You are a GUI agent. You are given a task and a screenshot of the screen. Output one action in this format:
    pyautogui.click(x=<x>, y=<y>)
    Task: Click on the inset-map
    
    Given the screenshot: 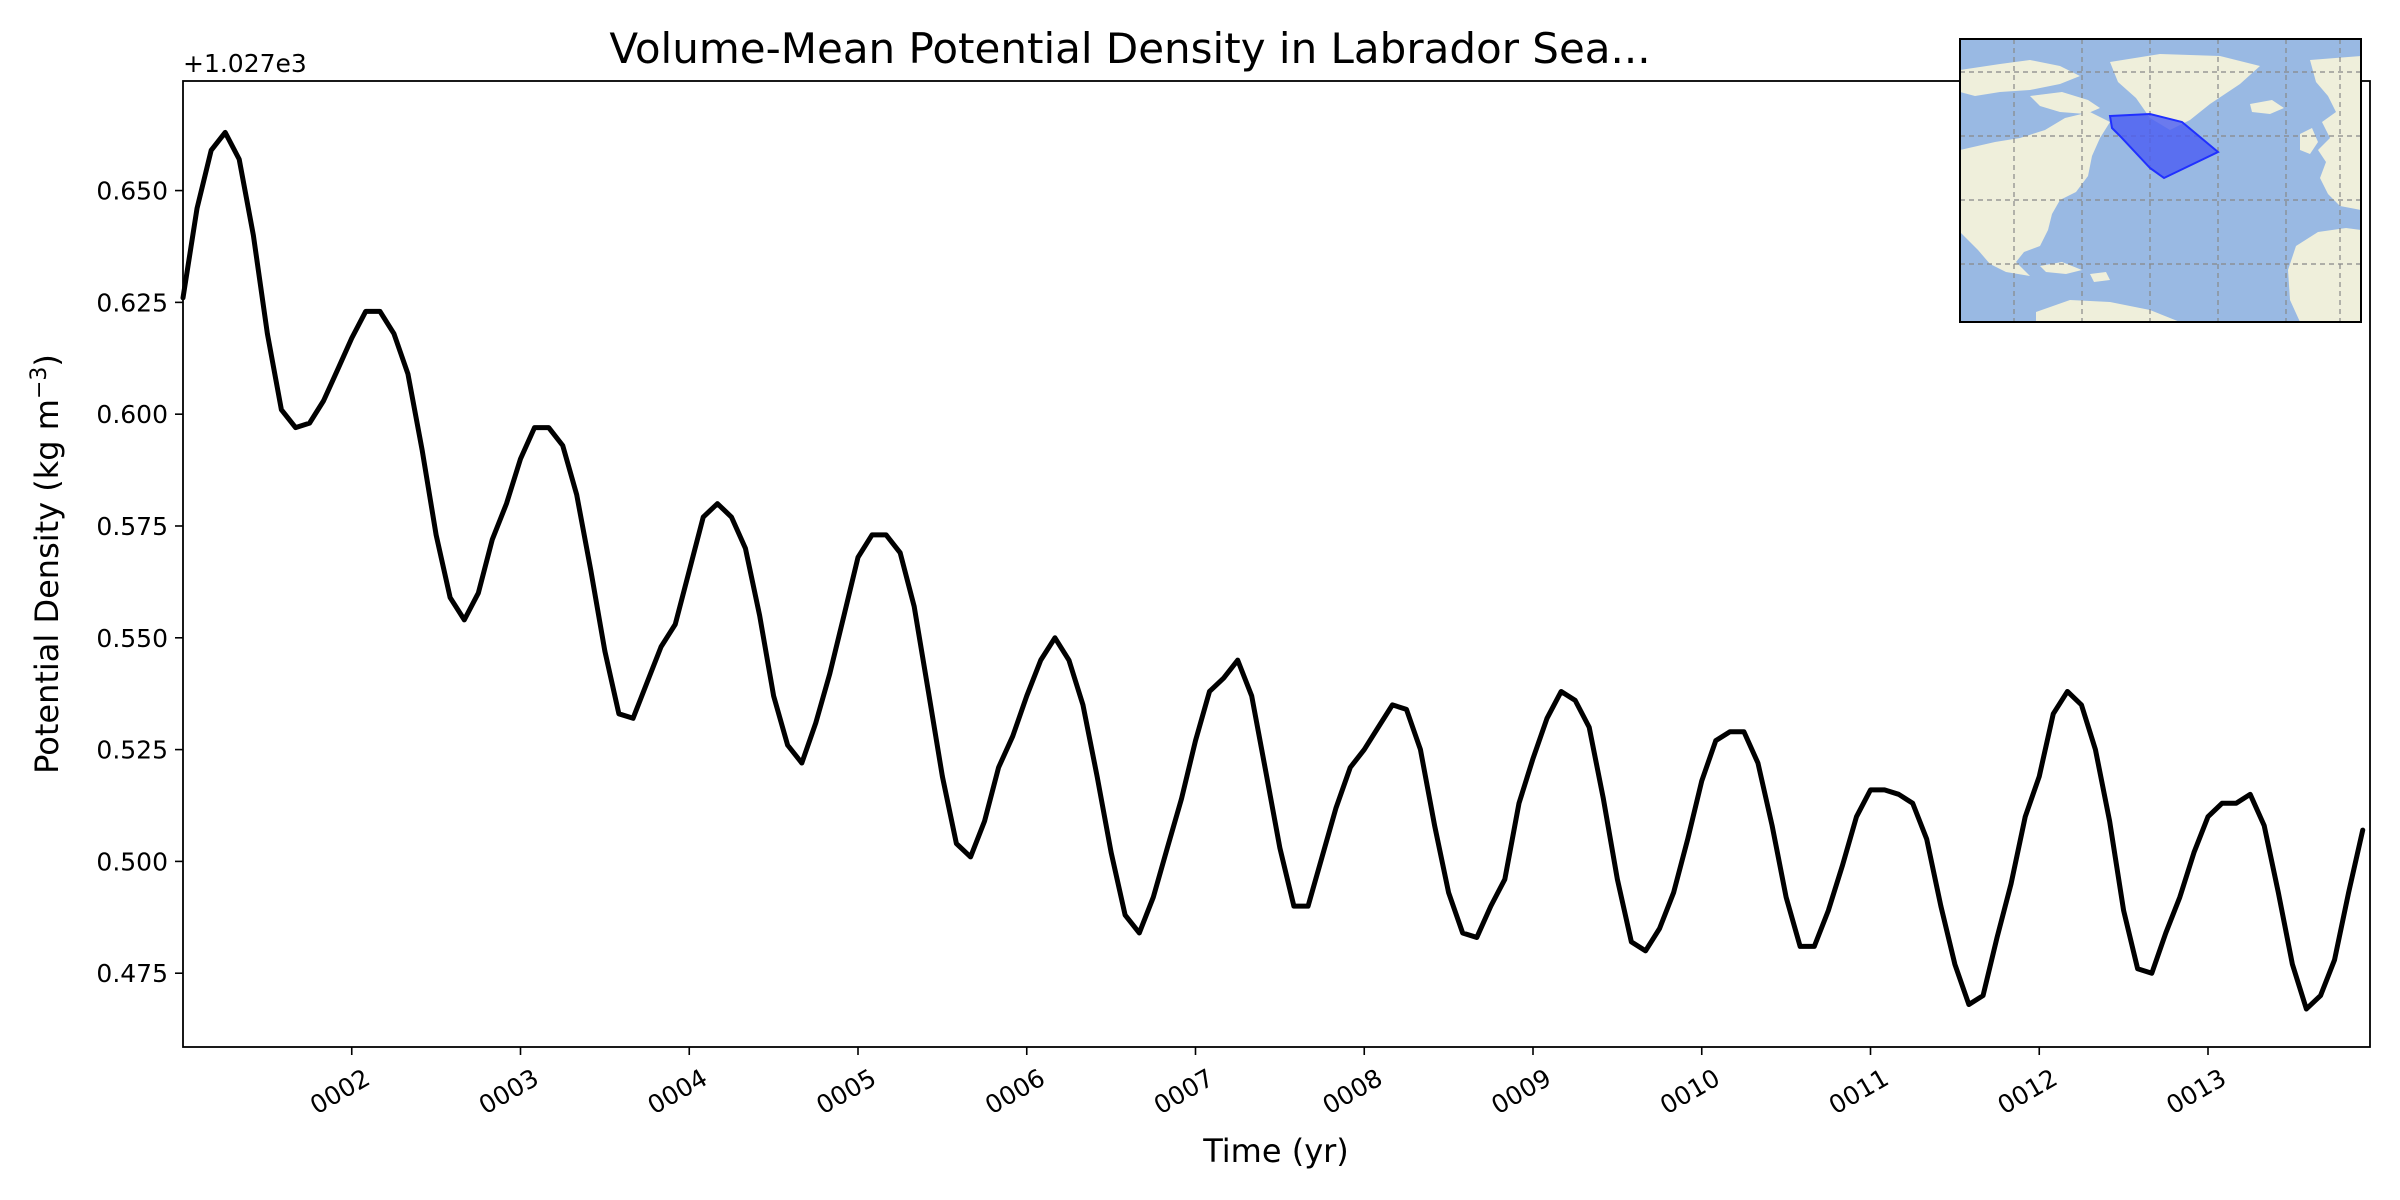 What is the action you would take?
    pyautogui.click(x=2160, y=180)
    